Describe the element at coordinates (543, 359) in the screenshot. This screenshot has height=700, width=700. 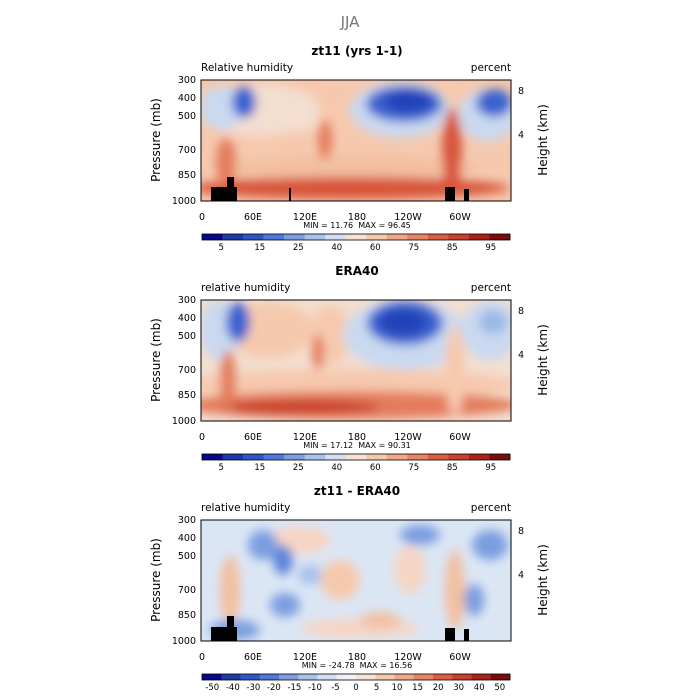
I see `y2-axis-label: Height (km)` at that location.